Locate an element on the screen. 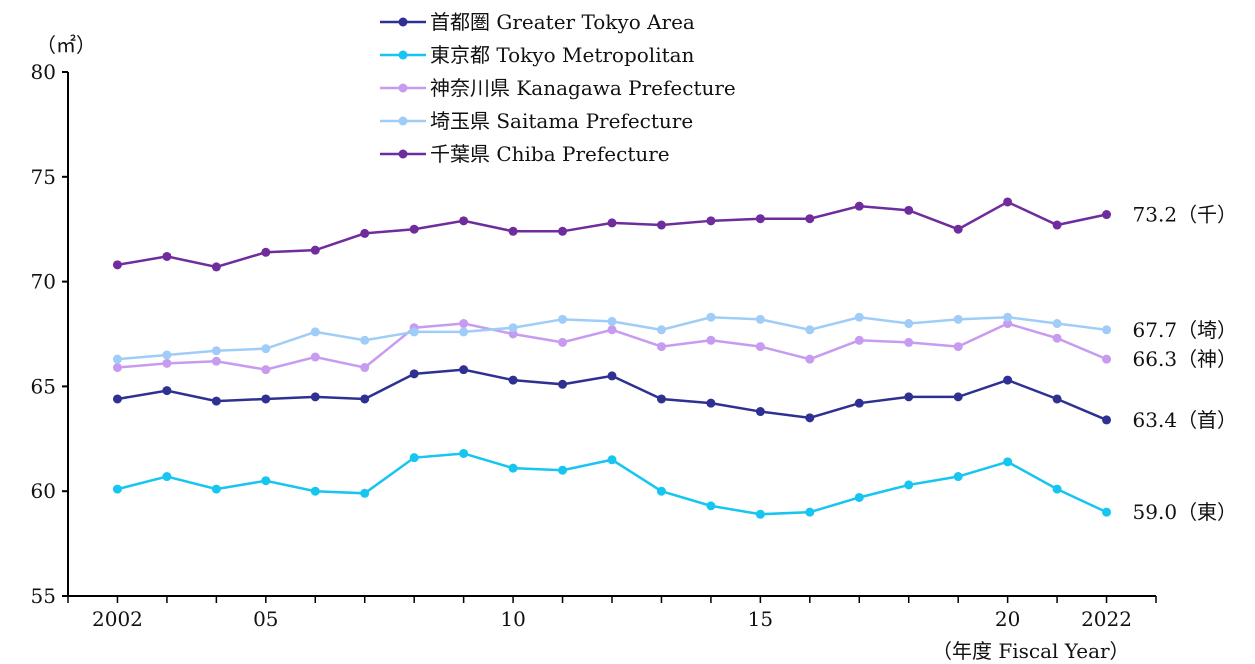  legend-item: 神奈川県 Kanagawa Prefecture is located at coordinates (558, 88).